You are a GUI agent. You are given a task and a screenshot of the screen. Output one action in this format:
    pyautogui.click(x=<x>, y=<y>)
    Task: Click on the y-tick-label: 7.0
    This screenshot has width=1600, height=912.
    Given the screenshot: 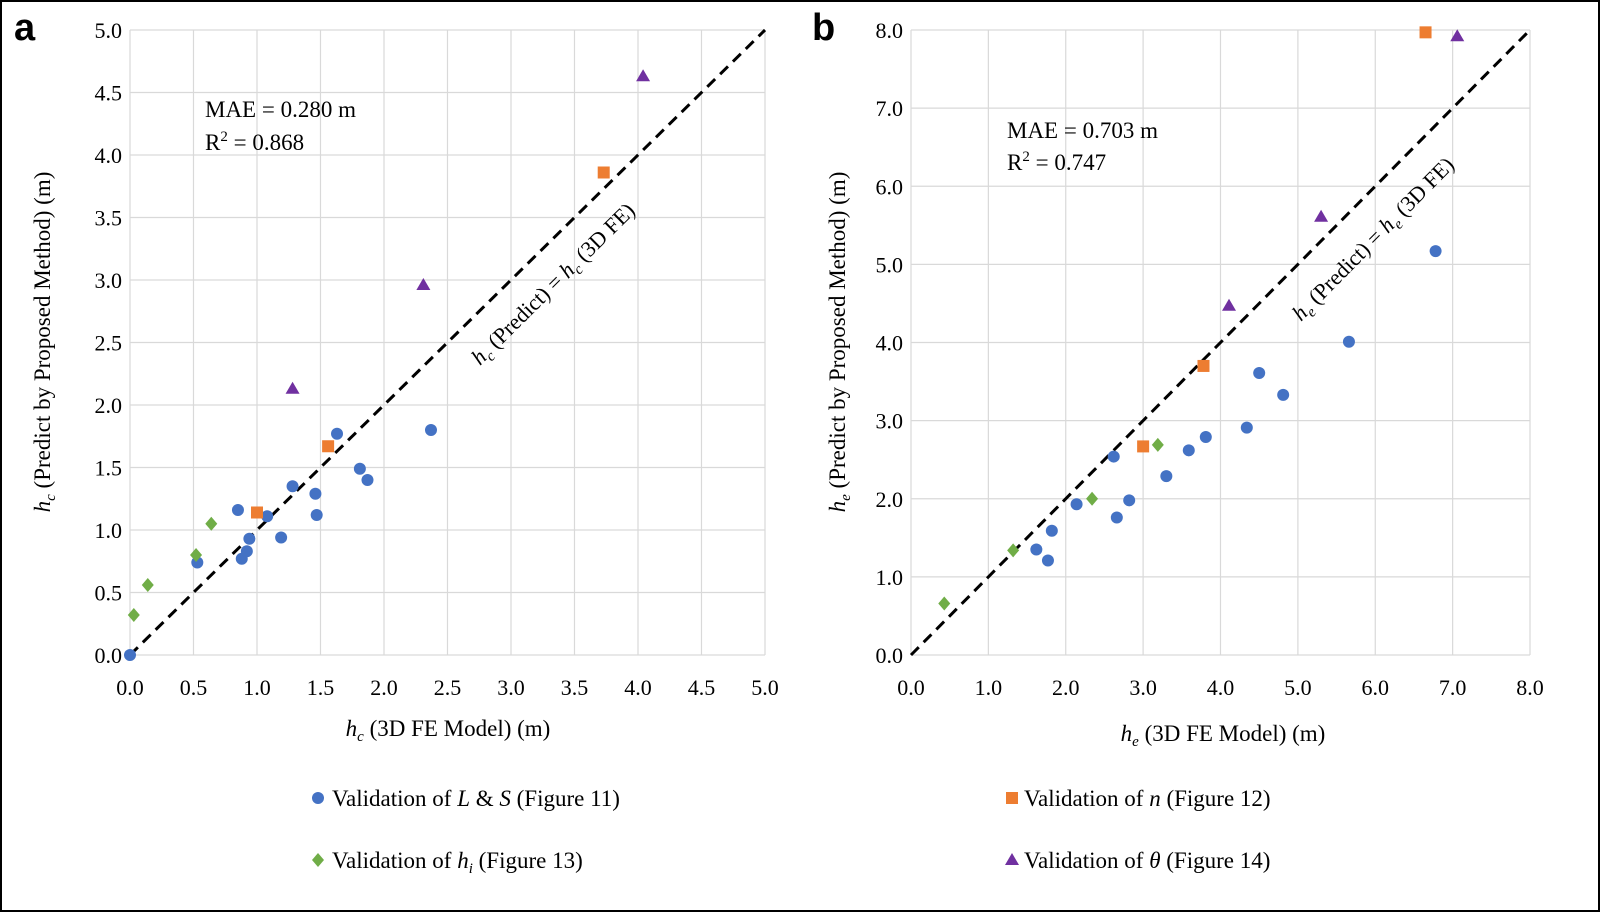 What is the action you would take?
    pyautogui.click(x=890, y=108)
    